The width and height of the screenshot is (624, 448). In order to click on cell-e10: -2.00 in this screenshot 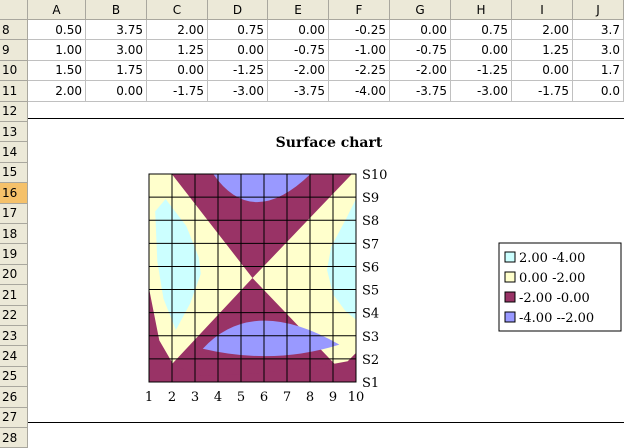, I will do `click(298, 71)`.